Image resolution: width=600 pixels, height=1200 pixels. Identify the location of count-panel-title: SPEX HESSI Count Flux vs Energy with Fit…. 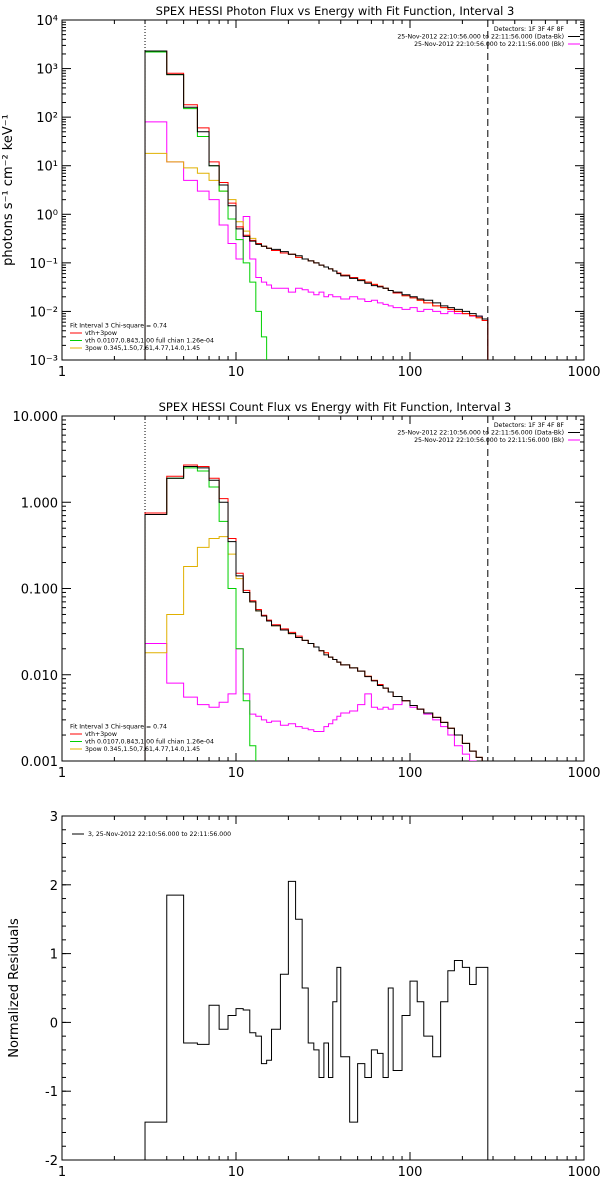
(335, 407).